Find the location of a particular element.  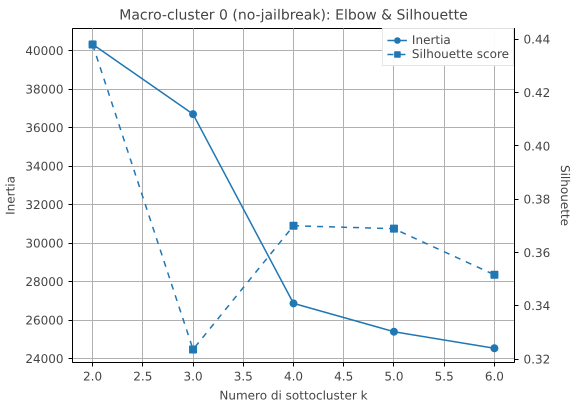

x-tick-label: 5.0 is located at coordinates (394, 377).